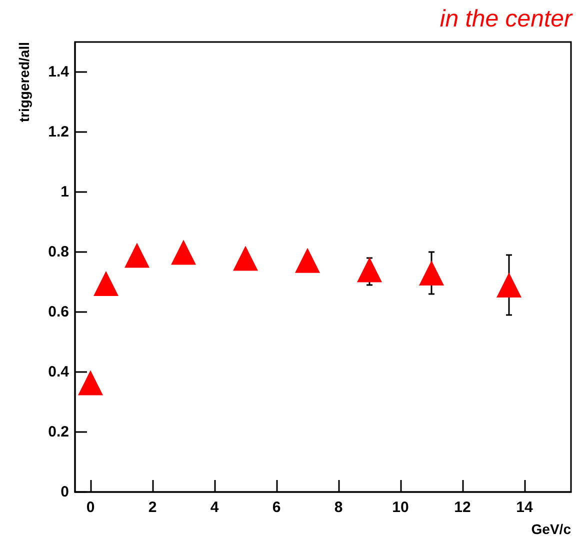 This screenshot has width=587, height=548. What do you see at coordinates (551, 529) in the screenshot?
I see `x-axis-title: GeV/c` at bounding box center [551, 529].